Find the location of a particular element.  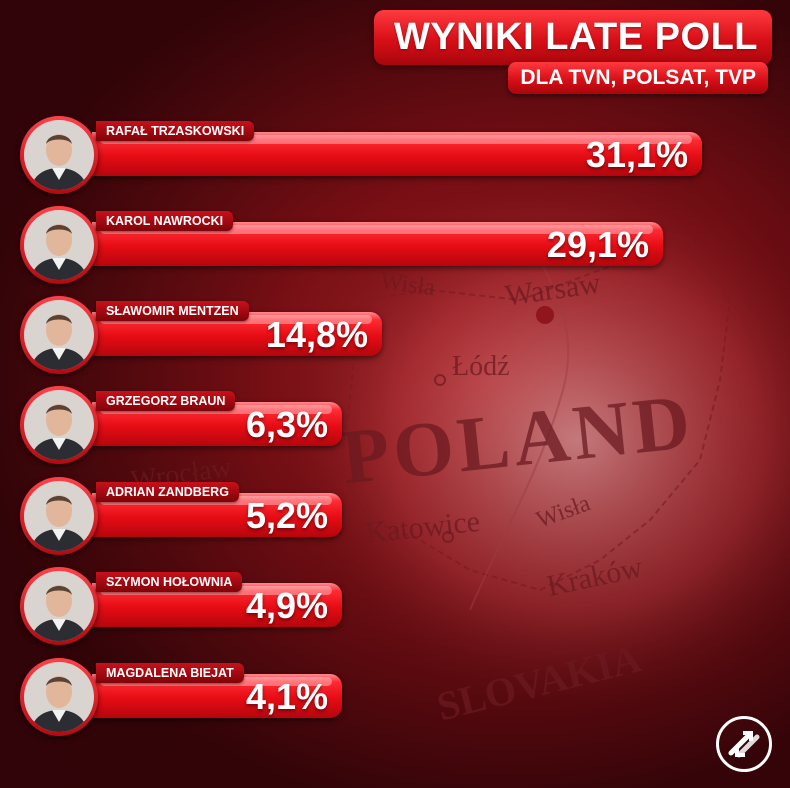

page-subtitle: DLA TVN, POLSAT, TVP is located at coordinates (638, 77).